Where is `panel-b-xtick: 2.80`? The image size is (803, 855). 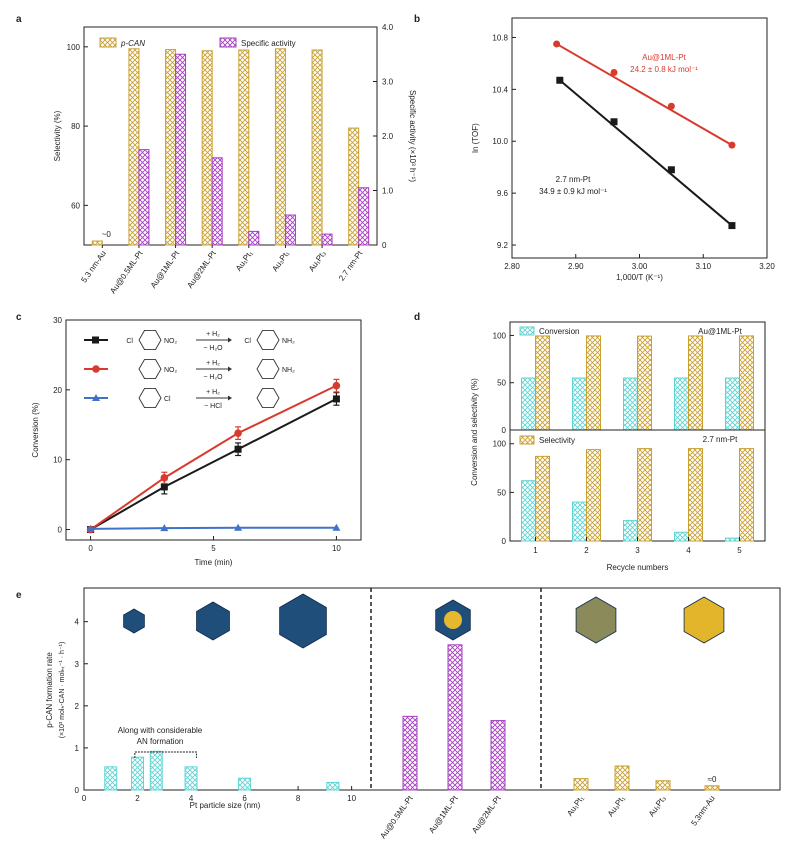
panel-b-xtick: 2.80 is located at coordinates (512, 266).